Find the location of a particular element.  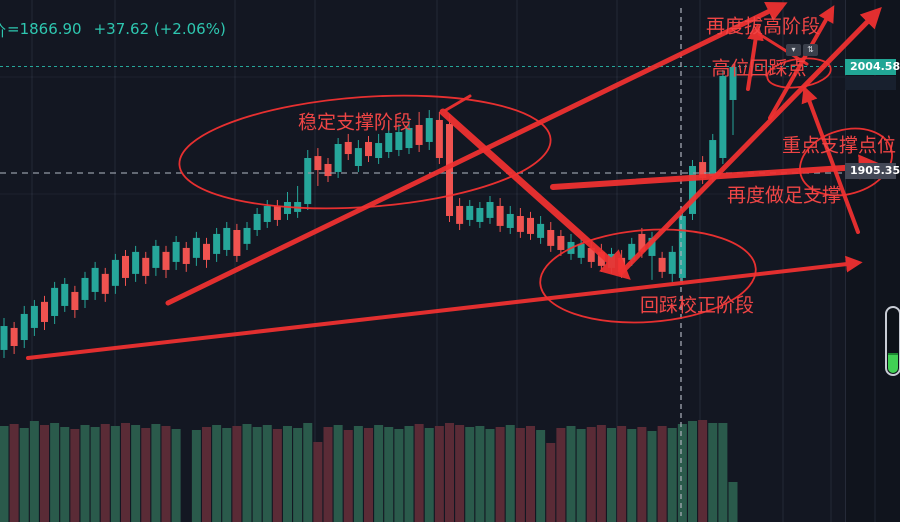

current-price-label: 2004.58 is located at coordinates (872, 67).